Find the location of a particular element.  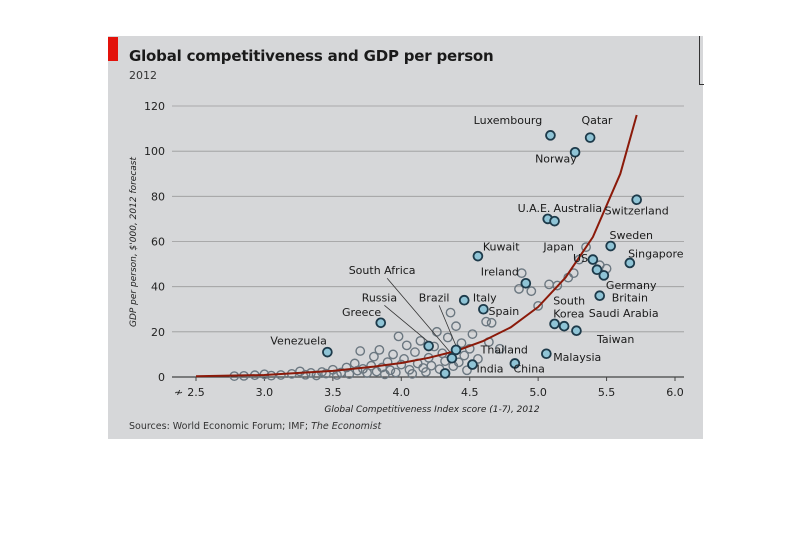

label-leader-lines is located at coordinates (420, 316).